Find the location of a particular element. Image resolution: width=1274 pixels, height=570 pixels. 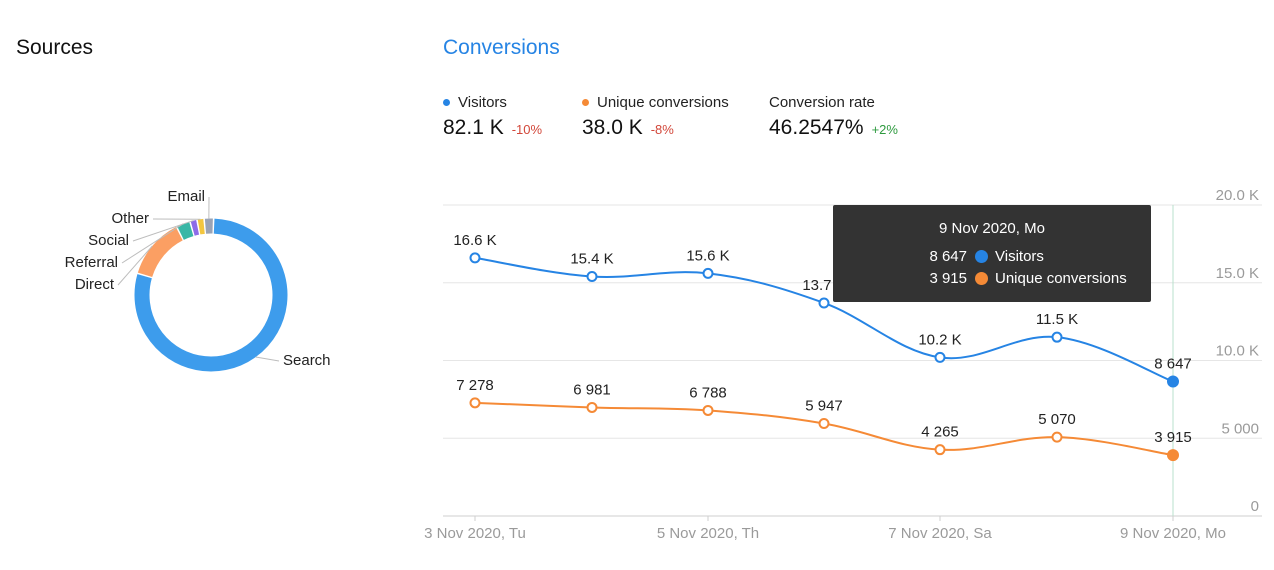

x-tick-label: 9 Nov 2020, Mo is located at coordinates (1173, 533).